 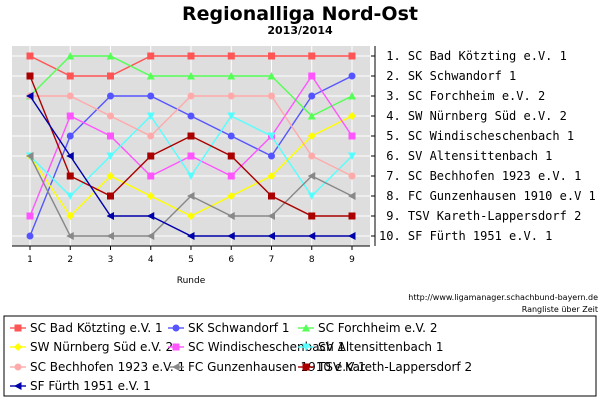 I want to click on x-tick-label: 1, so click(x=30, y=260).